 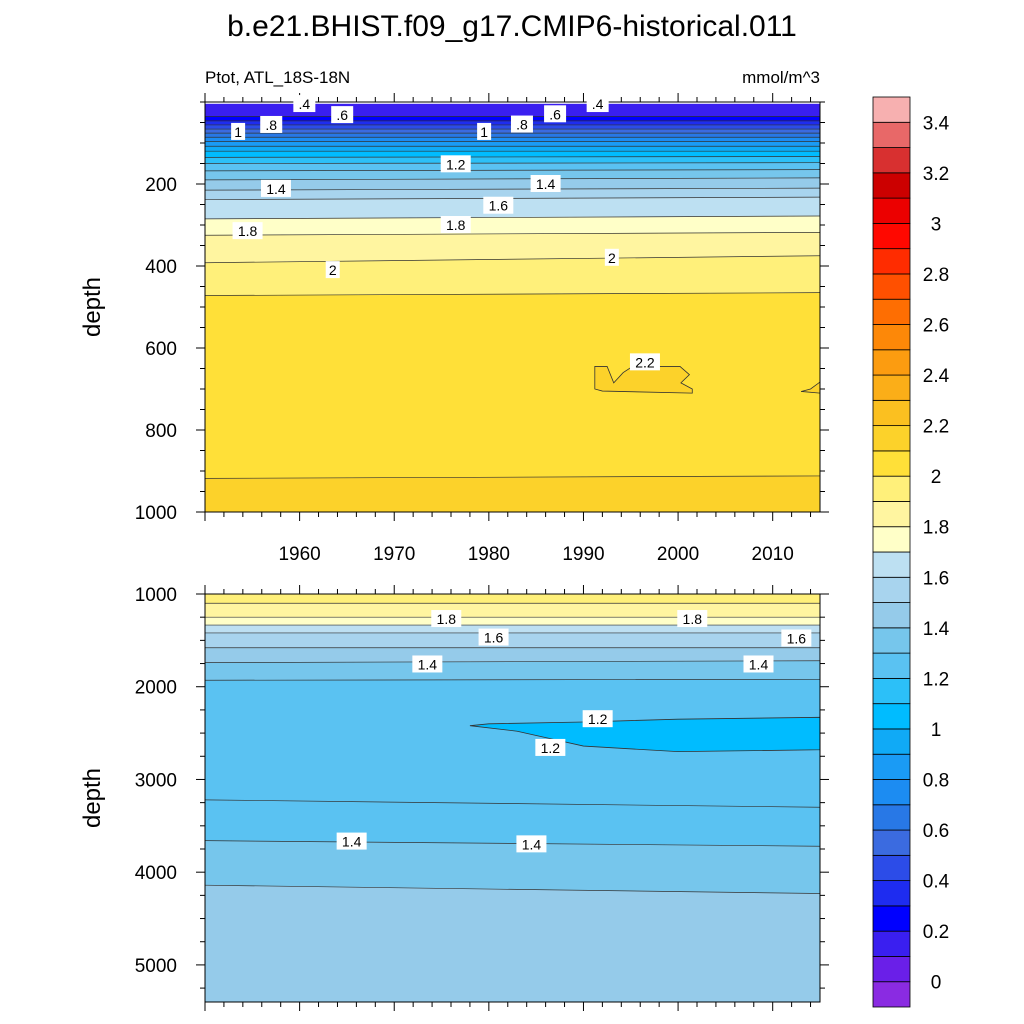 I want to click on colorbar-label: 2.2, so click(x=936, y=427).